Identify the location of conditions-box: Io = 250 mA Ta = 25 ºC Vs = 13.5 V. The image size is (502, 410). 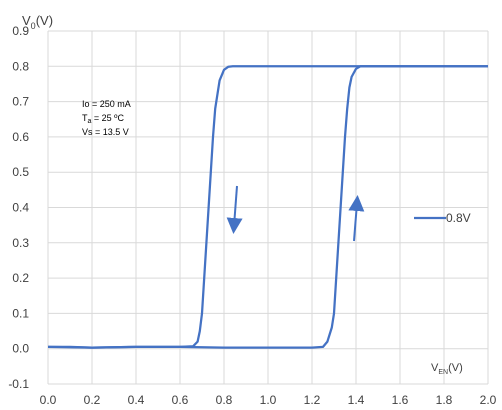
(106, 118).